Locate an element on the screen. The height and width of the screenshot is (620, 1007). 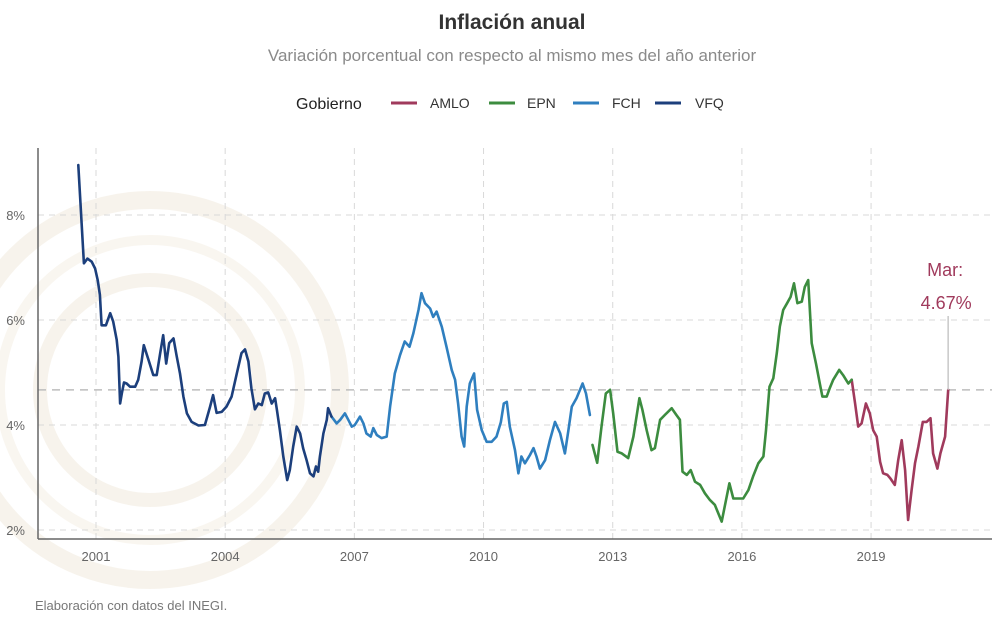
x-tick-label: 2010 is located at coordinates (483, 556).